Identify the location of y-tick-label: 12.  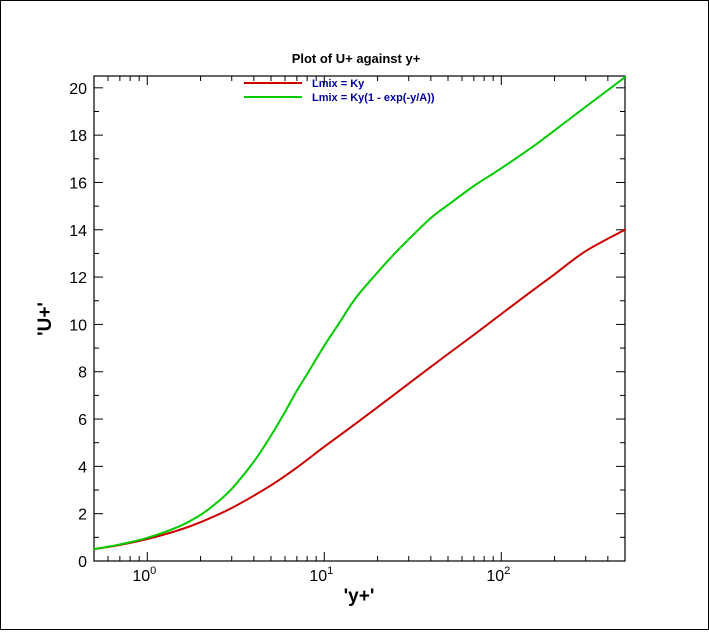
(78, 278).